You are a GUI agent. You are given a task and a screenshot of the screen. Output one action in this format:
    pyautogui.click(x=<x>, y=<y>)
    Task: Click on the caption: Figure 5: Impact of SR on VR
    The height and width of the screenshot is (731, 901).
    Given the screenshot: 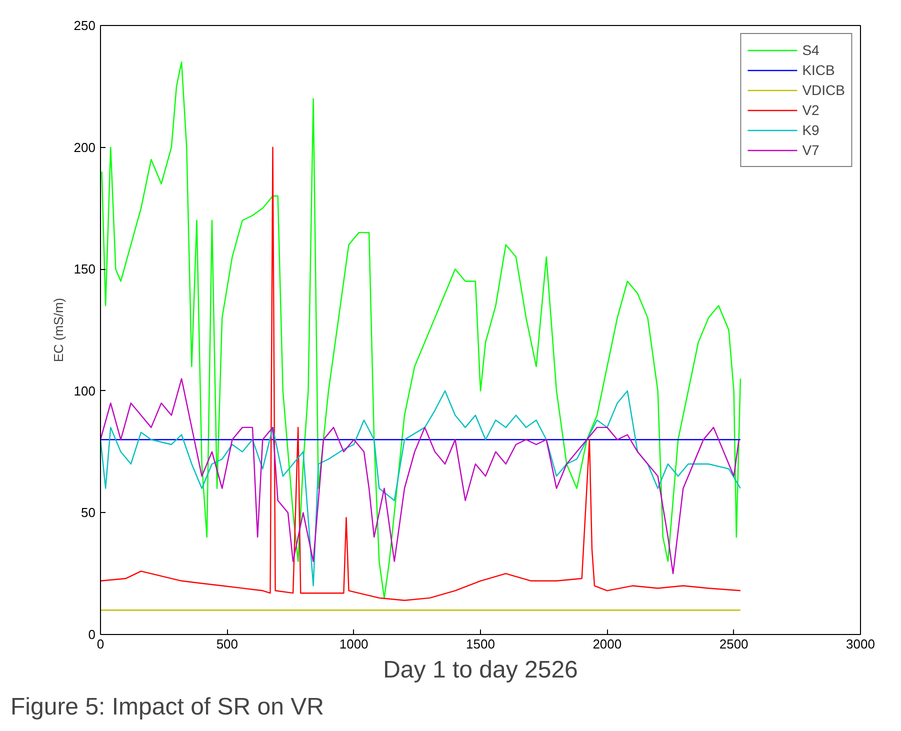 What is the action you would take?
    pyautogui.click(x=167, y=707)
    